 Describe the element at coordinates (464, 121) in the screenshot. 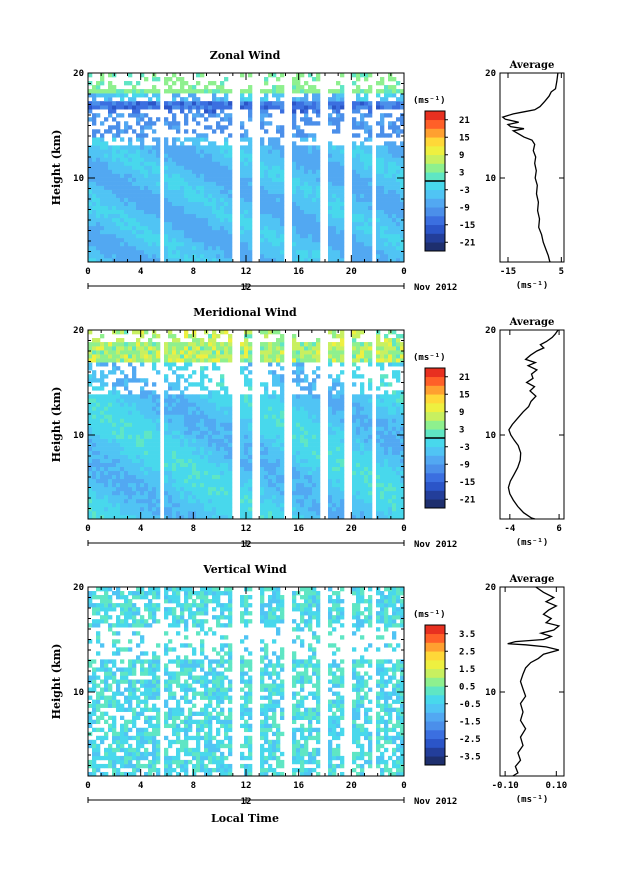

I see `colorbar-tick-label: 21` at that location.